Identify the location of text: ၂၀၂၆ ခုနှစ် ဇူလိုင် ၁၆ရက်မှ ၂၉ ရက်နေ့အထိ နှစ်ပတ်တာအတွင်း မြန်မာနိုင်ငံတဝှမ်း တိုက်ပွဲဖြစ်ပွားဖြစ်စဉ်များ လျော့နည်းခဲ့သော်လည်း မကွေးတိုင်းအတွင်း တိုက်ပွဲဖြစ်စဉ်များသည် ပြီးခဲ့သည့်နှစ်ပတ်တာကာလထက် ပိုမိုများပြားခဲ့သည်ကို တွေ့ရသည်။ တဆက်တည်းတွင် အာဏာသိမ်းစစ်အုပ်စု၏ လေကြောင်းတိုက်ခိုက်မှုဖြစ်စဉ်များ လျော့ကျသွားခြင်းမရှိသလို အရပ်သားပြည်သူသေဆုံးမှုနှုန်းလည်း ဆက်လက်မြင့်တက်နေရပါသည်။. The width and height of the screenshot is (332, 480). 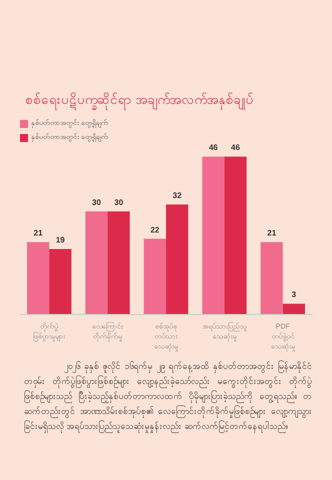
(168, 397).